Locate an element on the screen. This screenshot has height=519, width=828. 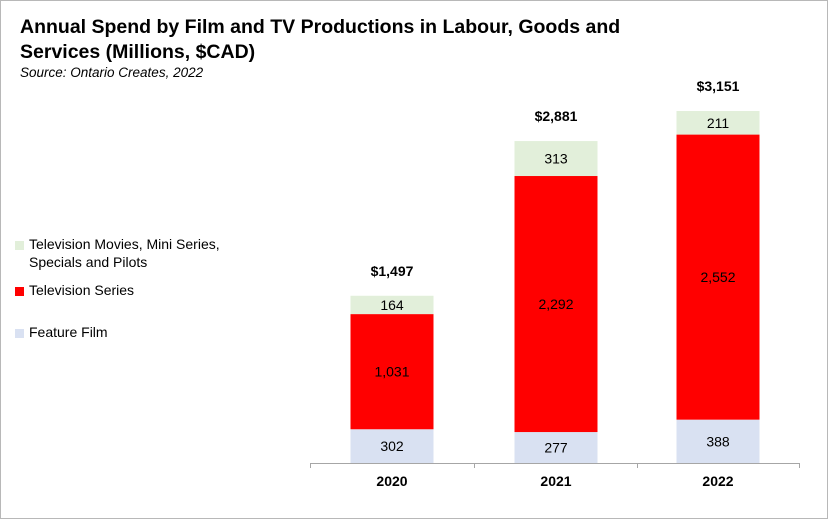
legend-item-television-series: Television Series is located at coordinates (145, 290).